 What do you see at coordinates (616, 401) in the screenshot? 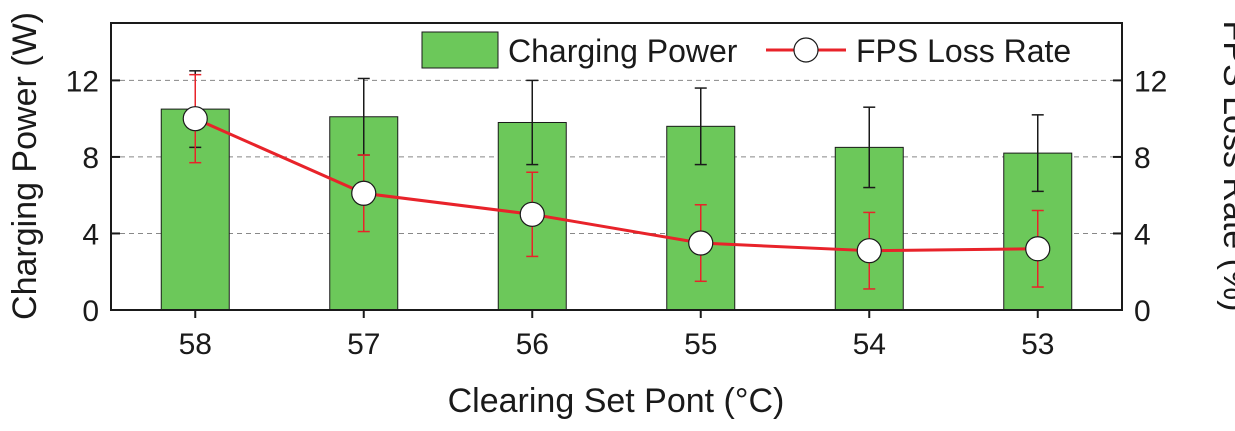
I see `x-axis-title: Clearing Set Pont (°C)` at bounding box center [616, 401].